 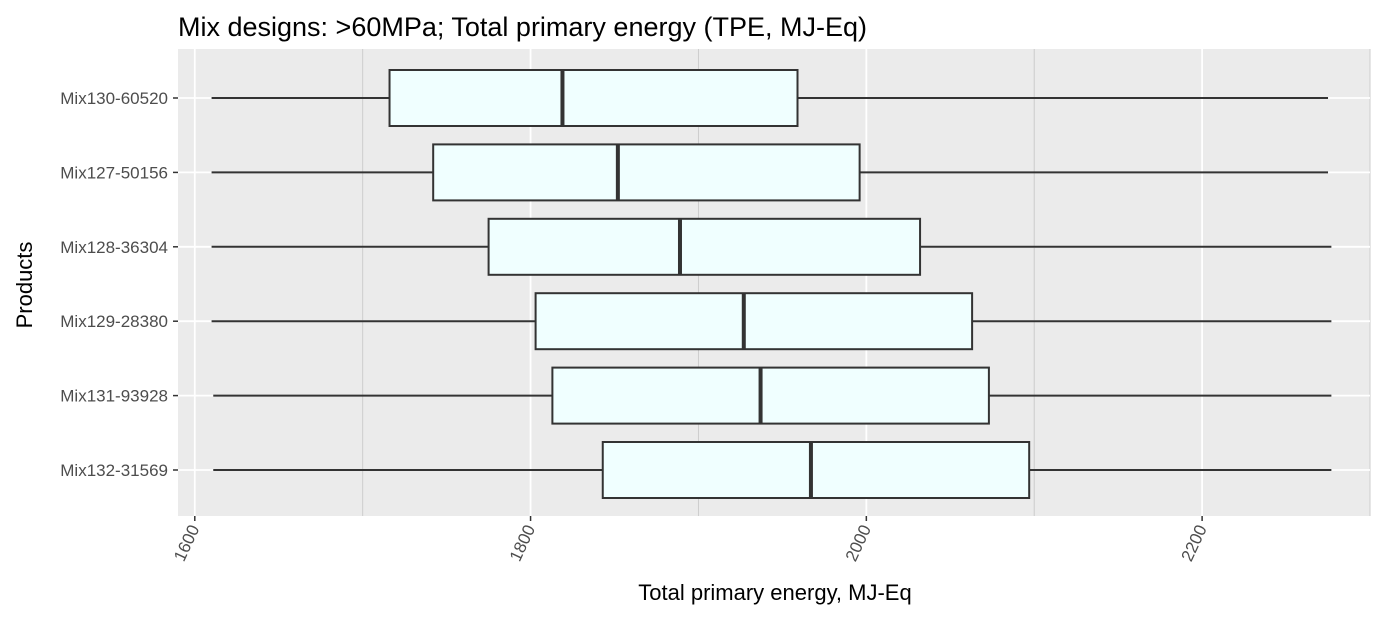 What do you see at coordinates (858, 543) in the screenshot?
I see `x-tick-label: 2000` at bounding box center [858, 543].